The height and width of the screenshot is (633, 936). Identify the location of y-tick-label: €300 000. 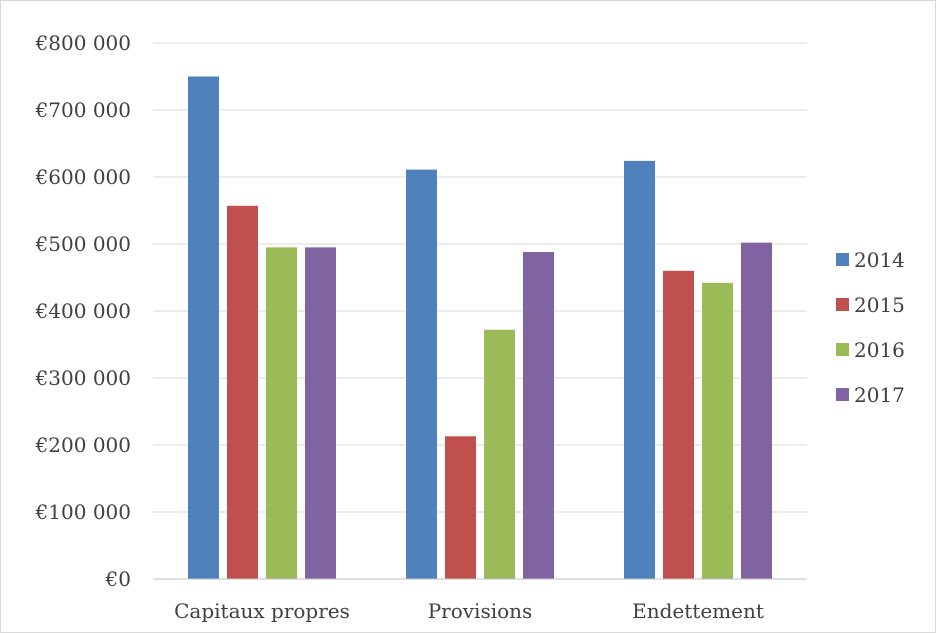
(83, 378).